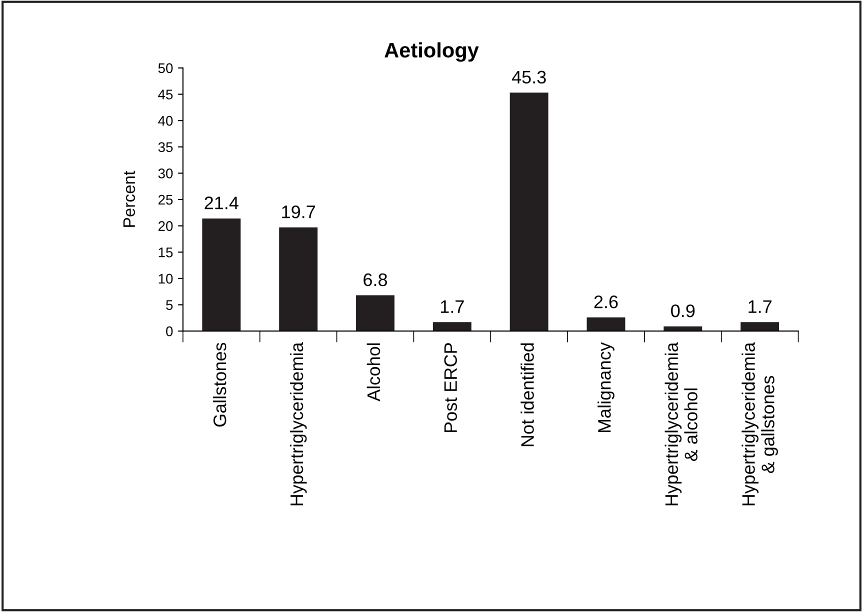 The width and height of the screenshot is (863, 612). What do you see at coordinates (376, 279) in the screenshot?
I see `data-label: 6.8` at bounding box center [376, 279].